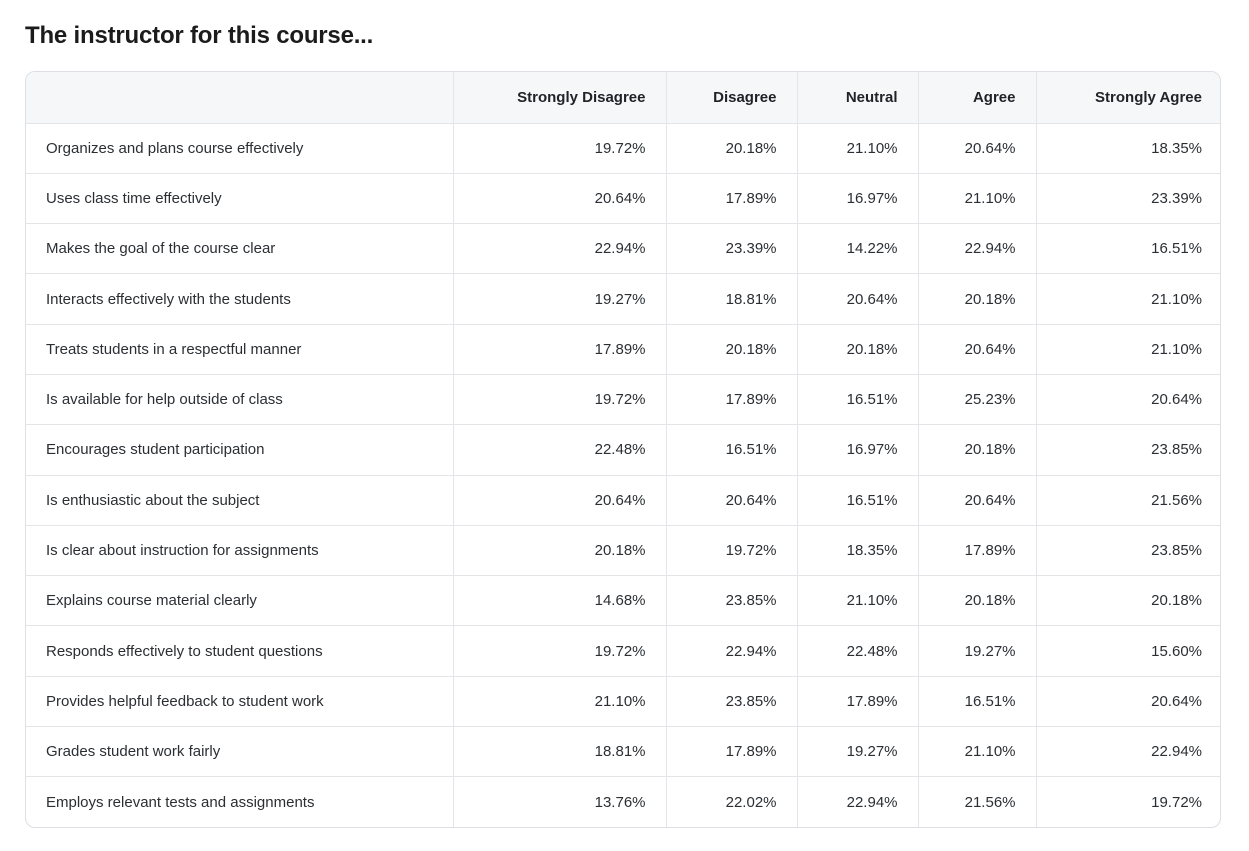 This screenshot has width=1249, height=851. What do you see at coordinates (857, 299) in the screenshot?
I see `cell-neutral: 20.64%` at bounding box center [857, 299].